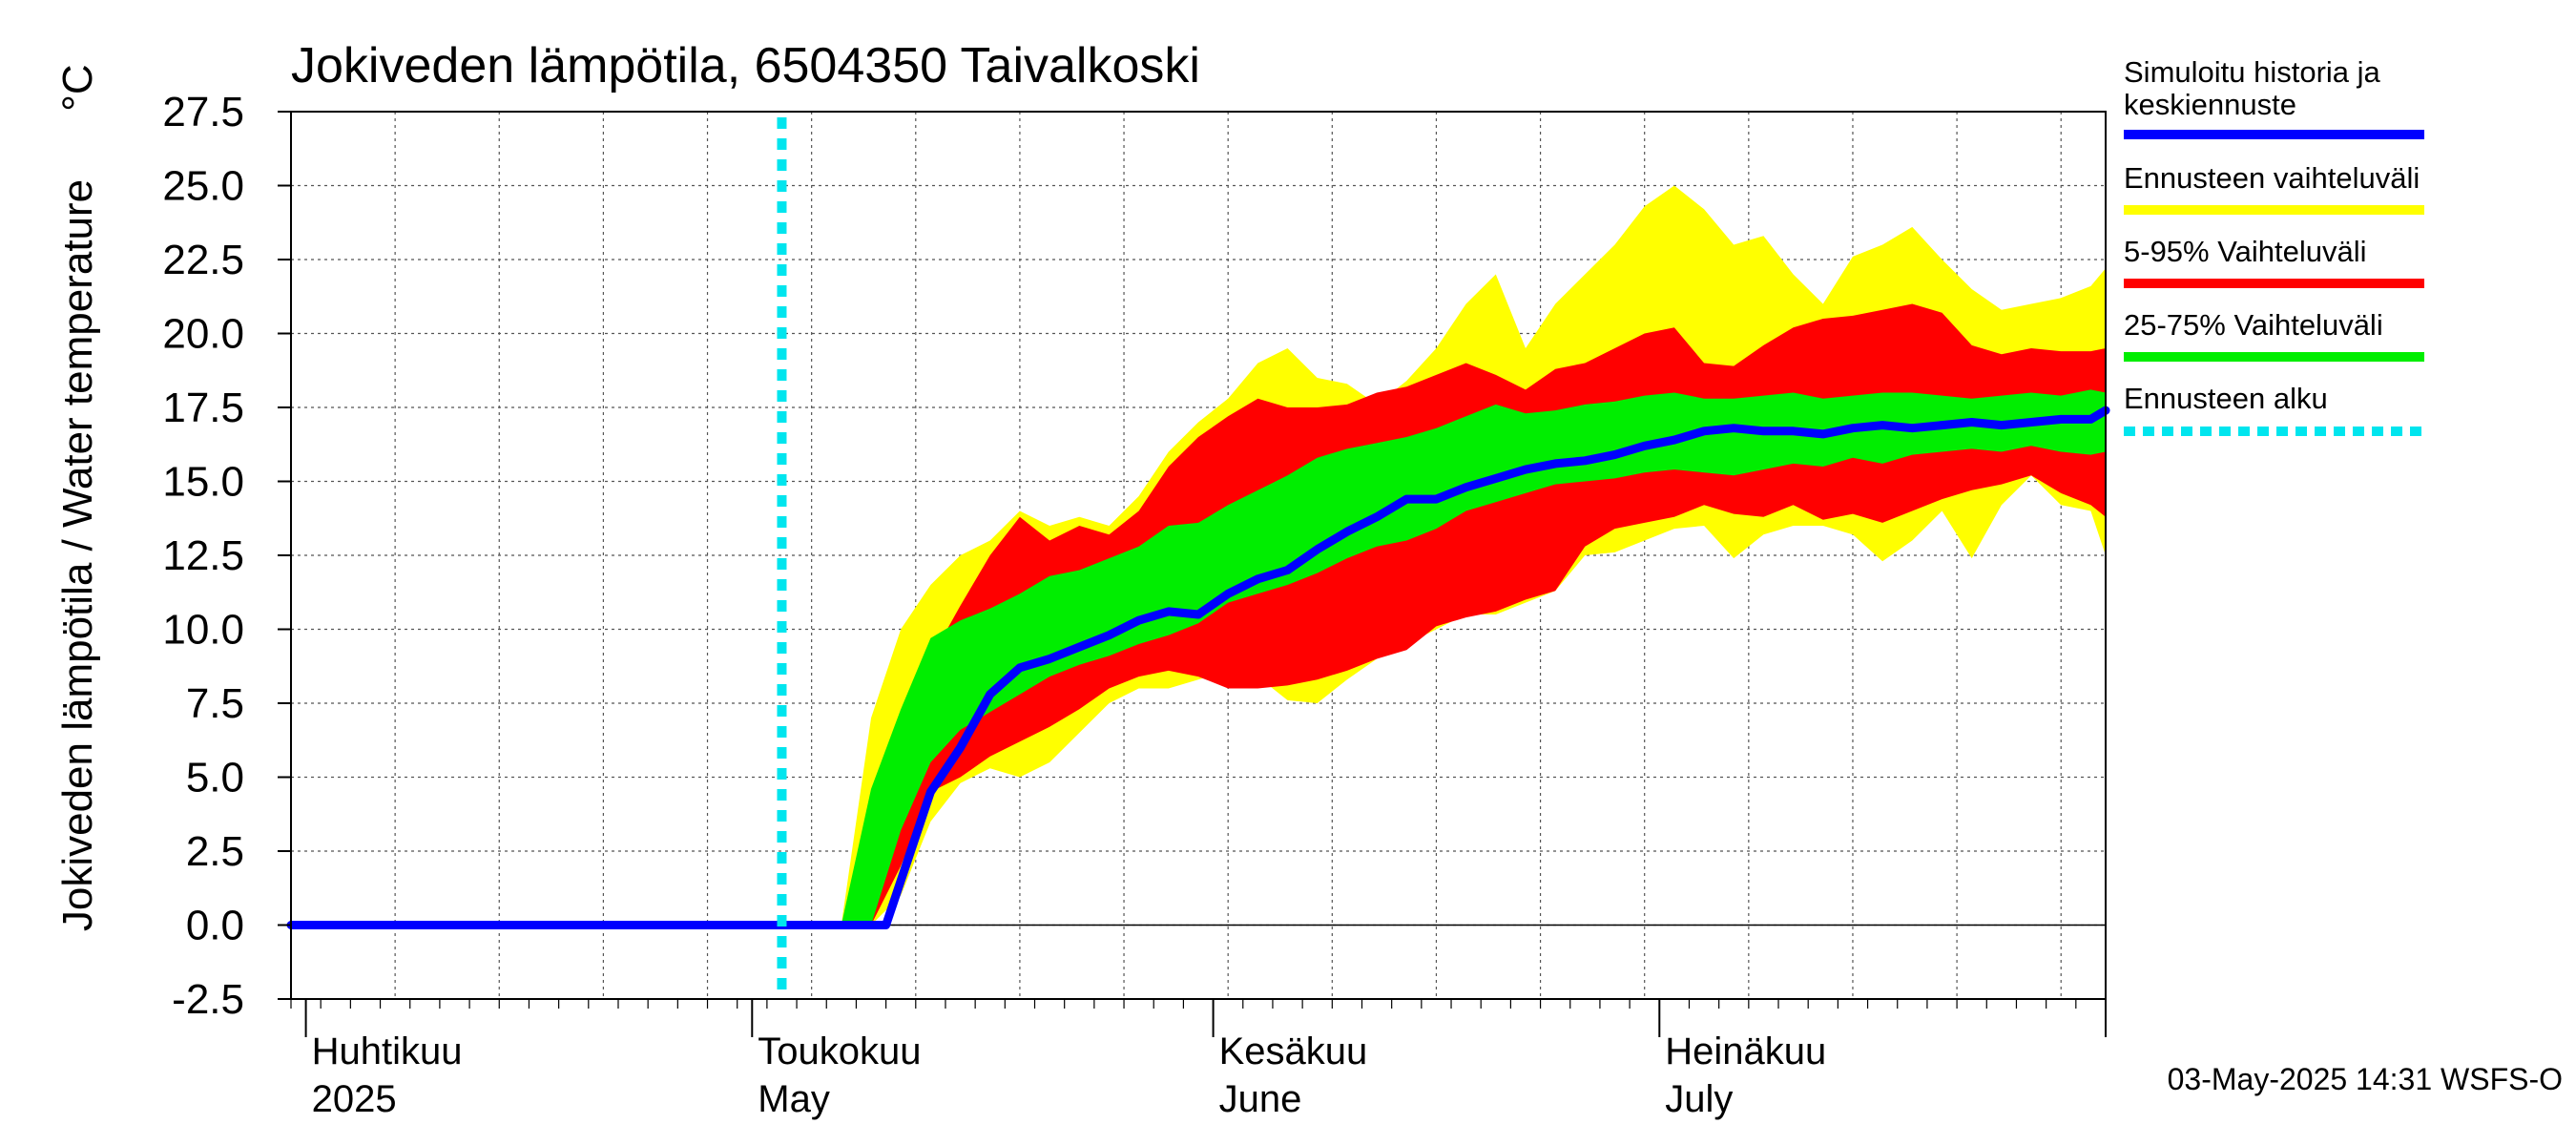 This screenshot has height=1145, width=2576. What do you see at coordinates (215, 926) in the screenshot?
I see `y-tick-label: 0.0` at bounding box center [215, 926].